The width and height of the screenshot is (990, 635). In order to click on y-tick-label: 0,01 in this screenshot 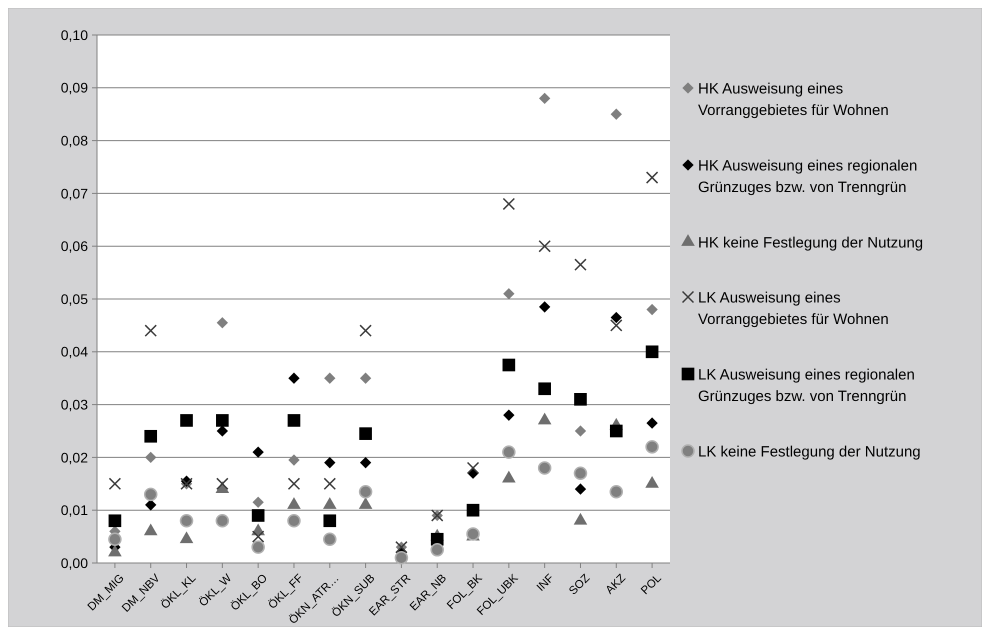, I will do `click(74, 510)`.